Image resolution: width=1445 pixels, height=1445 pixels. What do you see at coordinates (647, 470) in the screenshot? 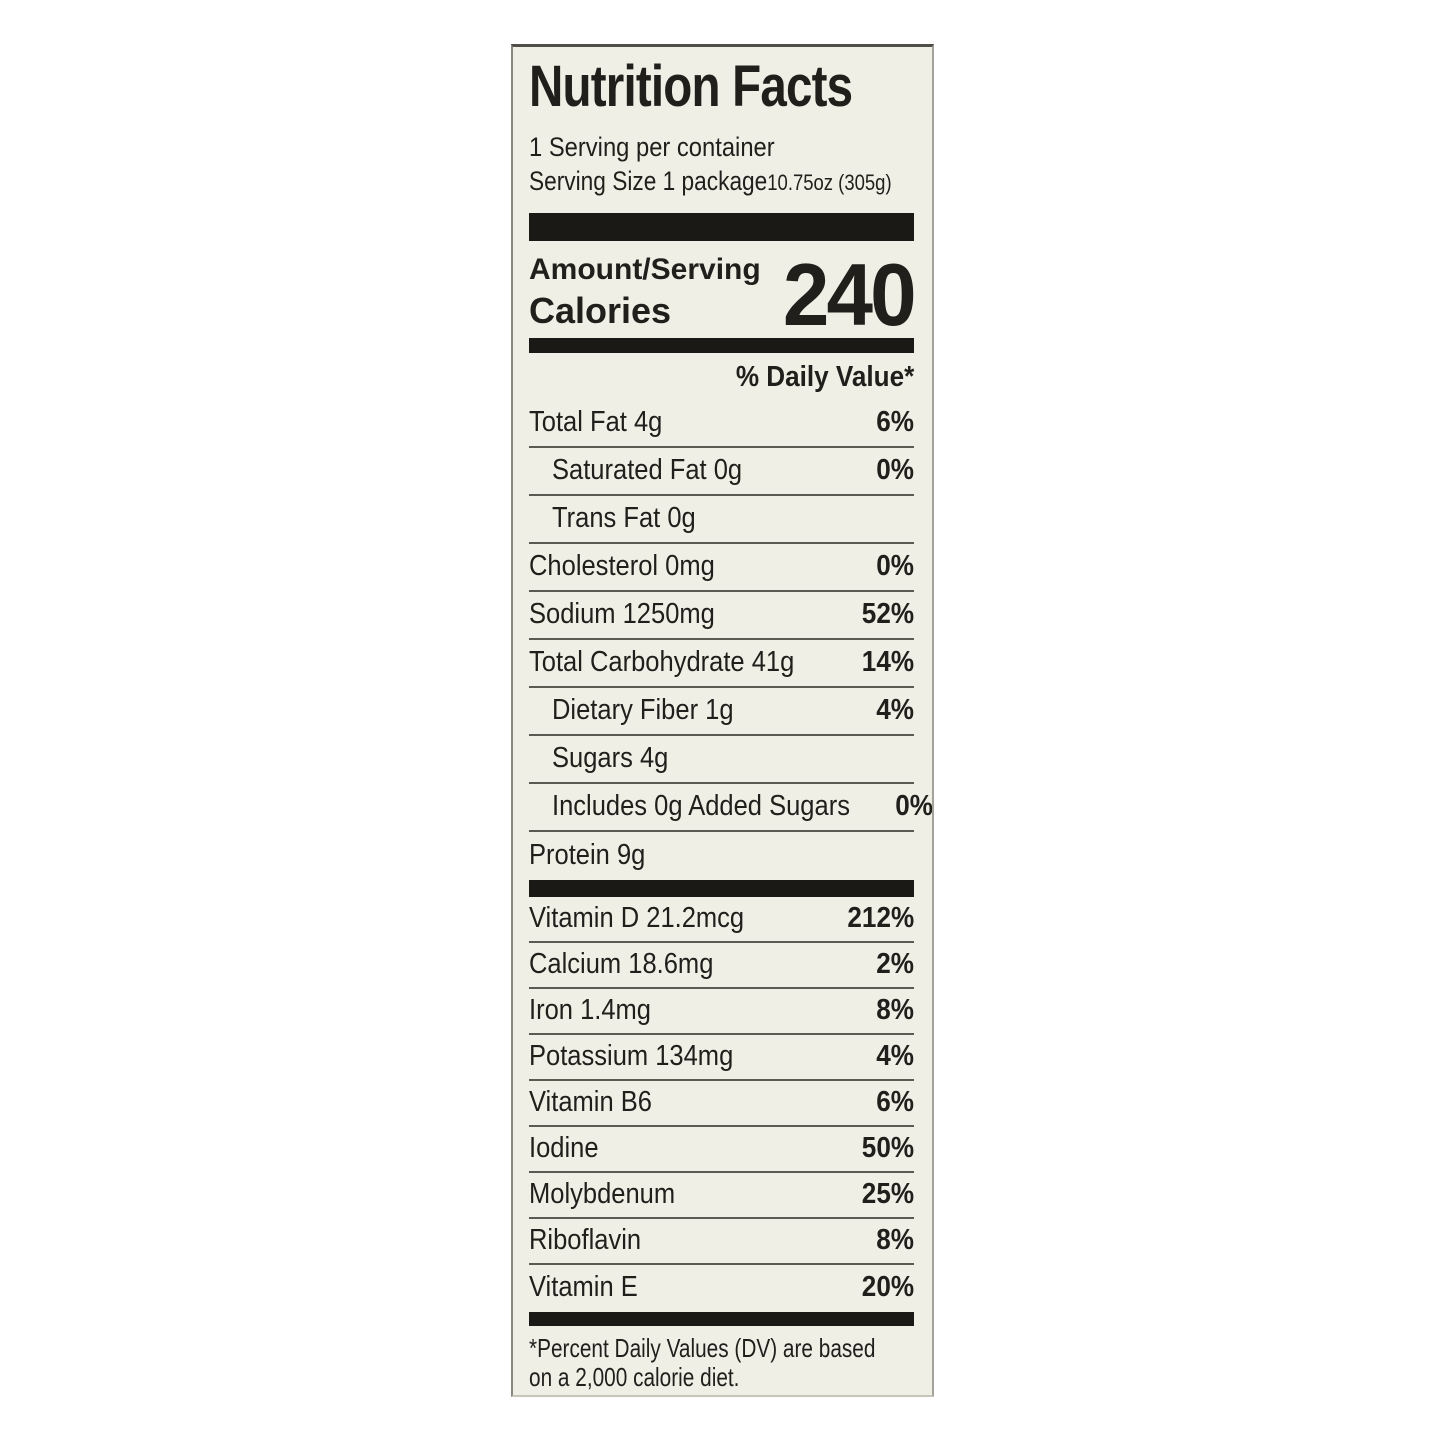
I see `nutrient-name: Saturated Fat 0g` at bounding box center [647, 470].